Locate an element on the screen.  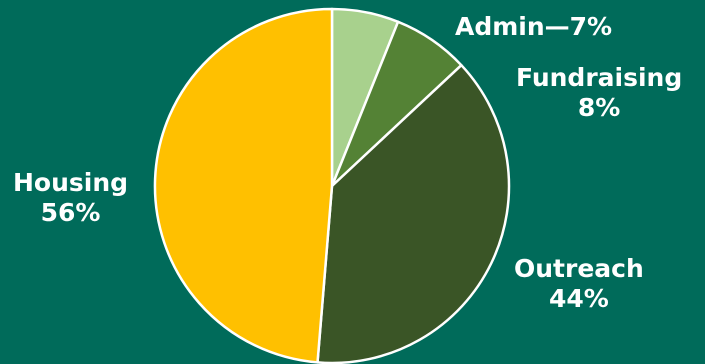
outreach-label-name: Outreach is located at coordinates (579, 268).